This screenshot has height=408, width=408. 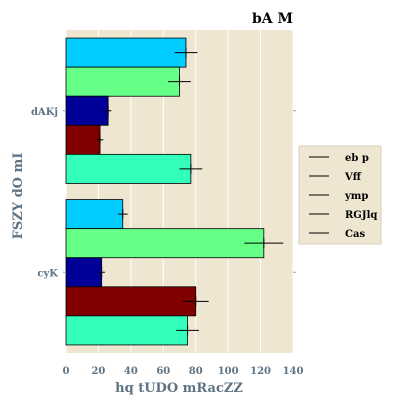 What do you see at coordinates (183, 371) in the screenshot?
I see `x-ticks: 0 20 40 60 80 100 120 140` at bounding box center [183, 371].